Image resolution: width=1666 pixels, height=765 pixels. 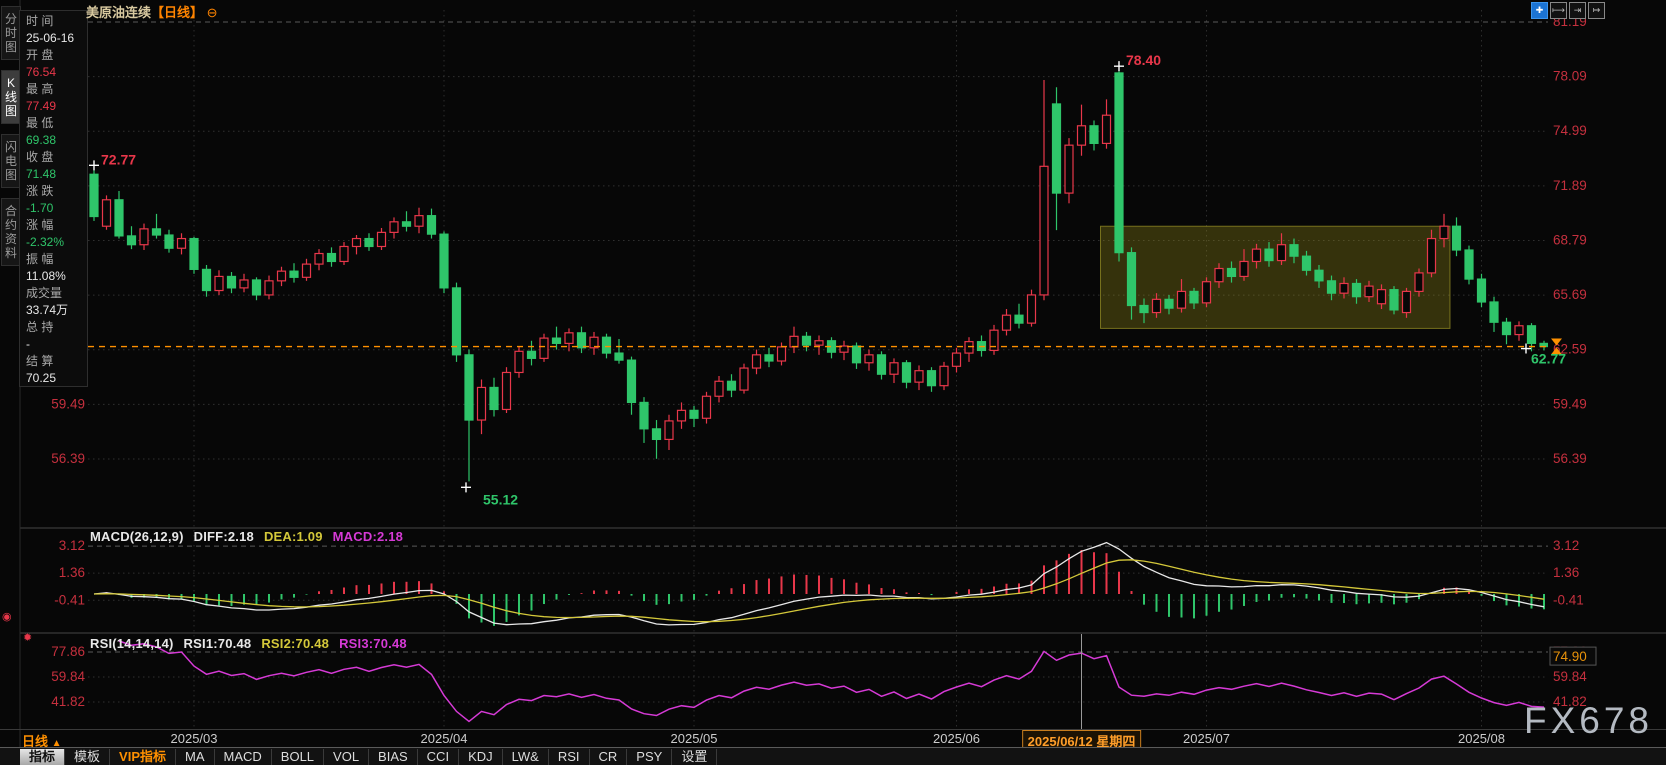 I want to click on rsi-alert-icon: ✹, so click(x=28, y=638).